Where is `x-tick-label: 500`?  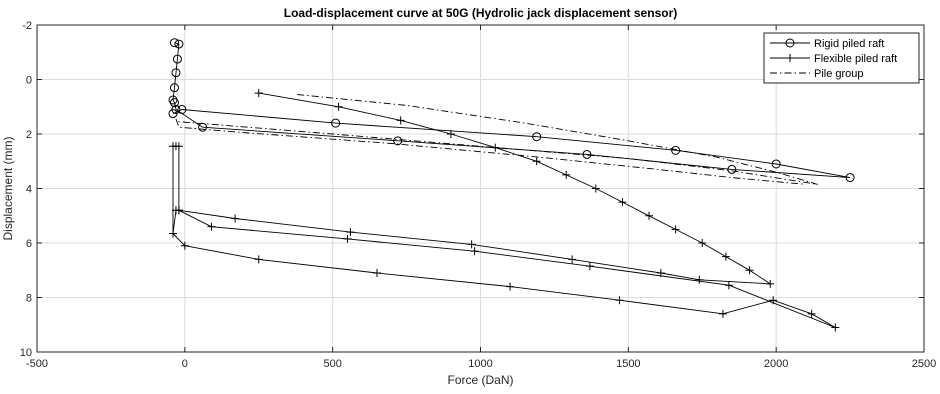 x-tick-label: 500 is located at coordinates (332, 364).